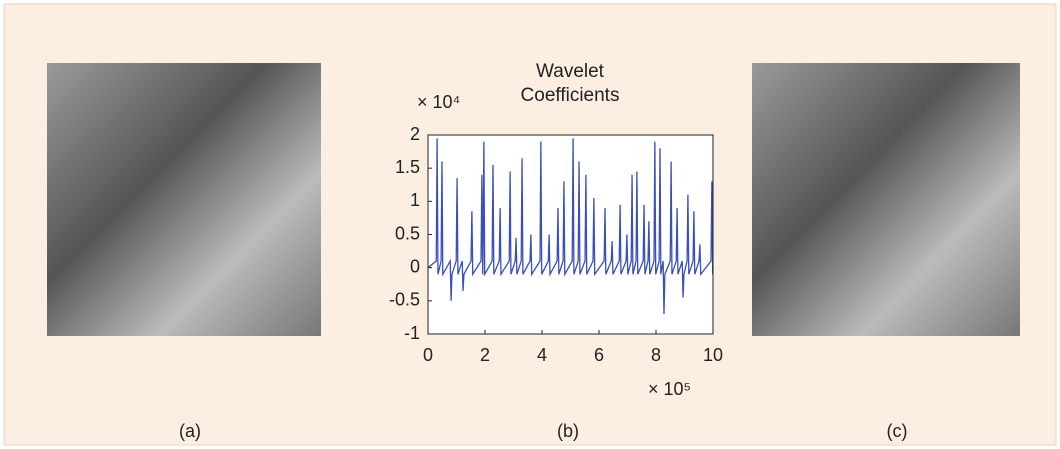 This screenshot has width=1060, height=449. What do you see at coordinates (404, 300) in the screenshot?
I see `y-tick-label: -0.5` at bounding box center [404, 300].